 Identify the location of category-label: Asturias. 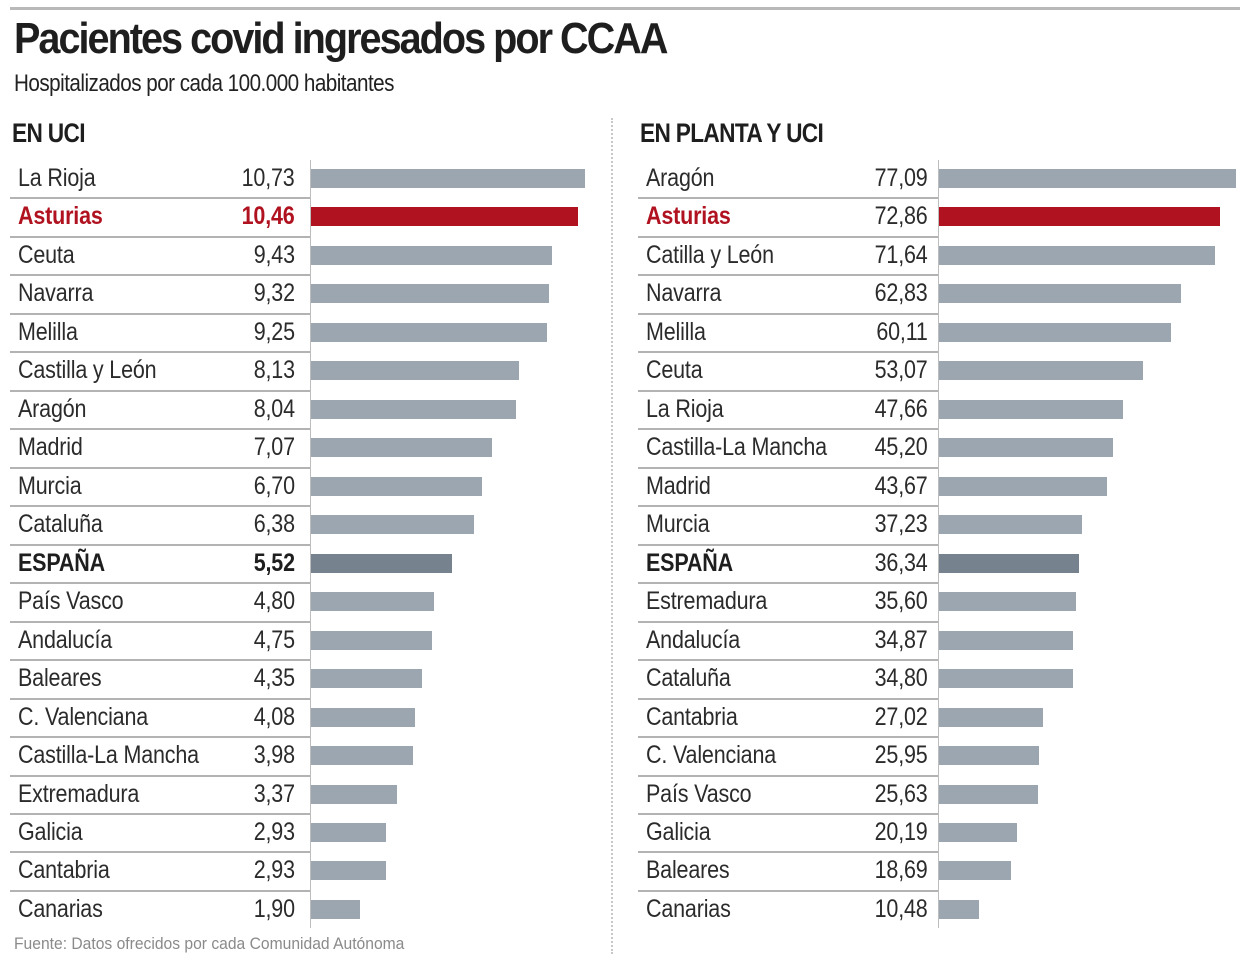
(60, 216).